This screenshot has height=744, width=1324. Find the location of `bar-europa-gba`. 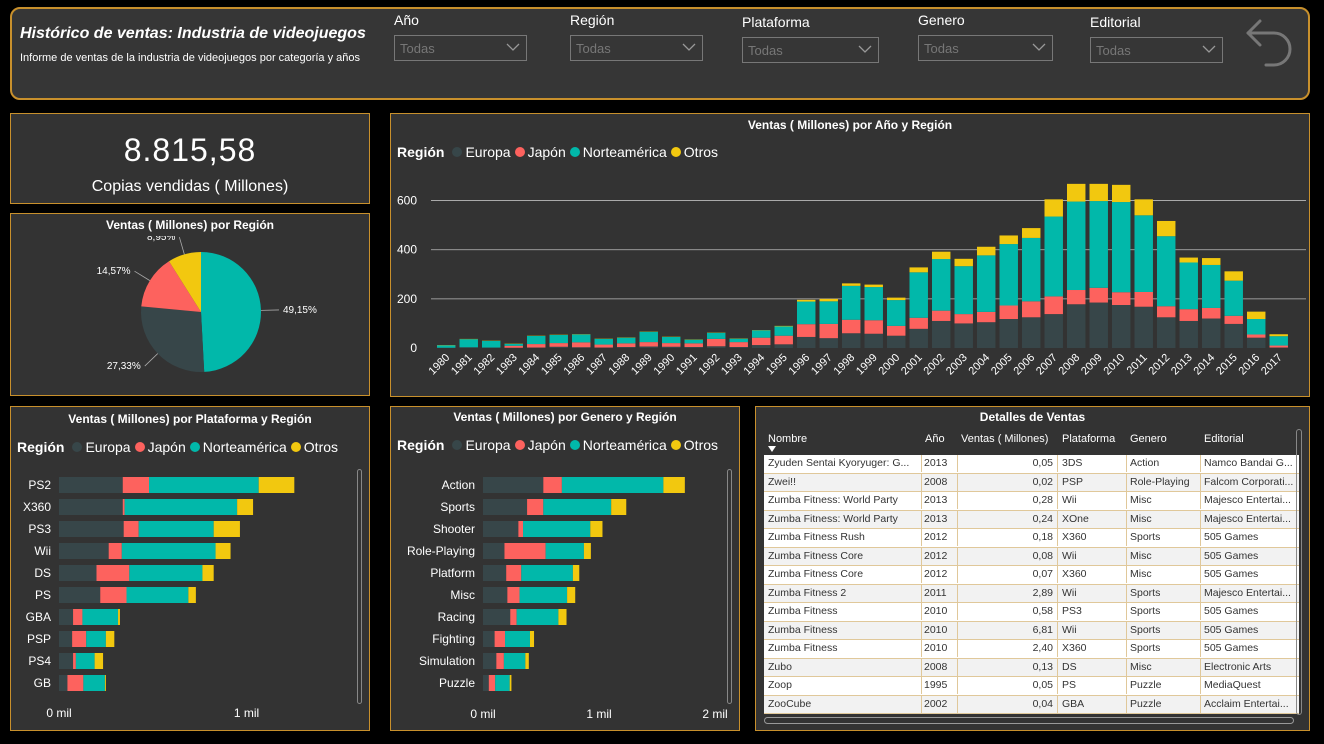

bar-europa-gba is located at coordinates (66, 617).